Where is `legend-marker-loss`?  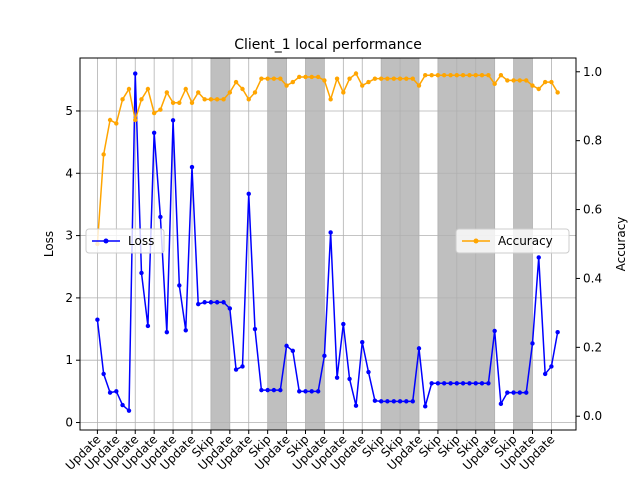 legend-marker-loss is located at coordinates (106, 241).